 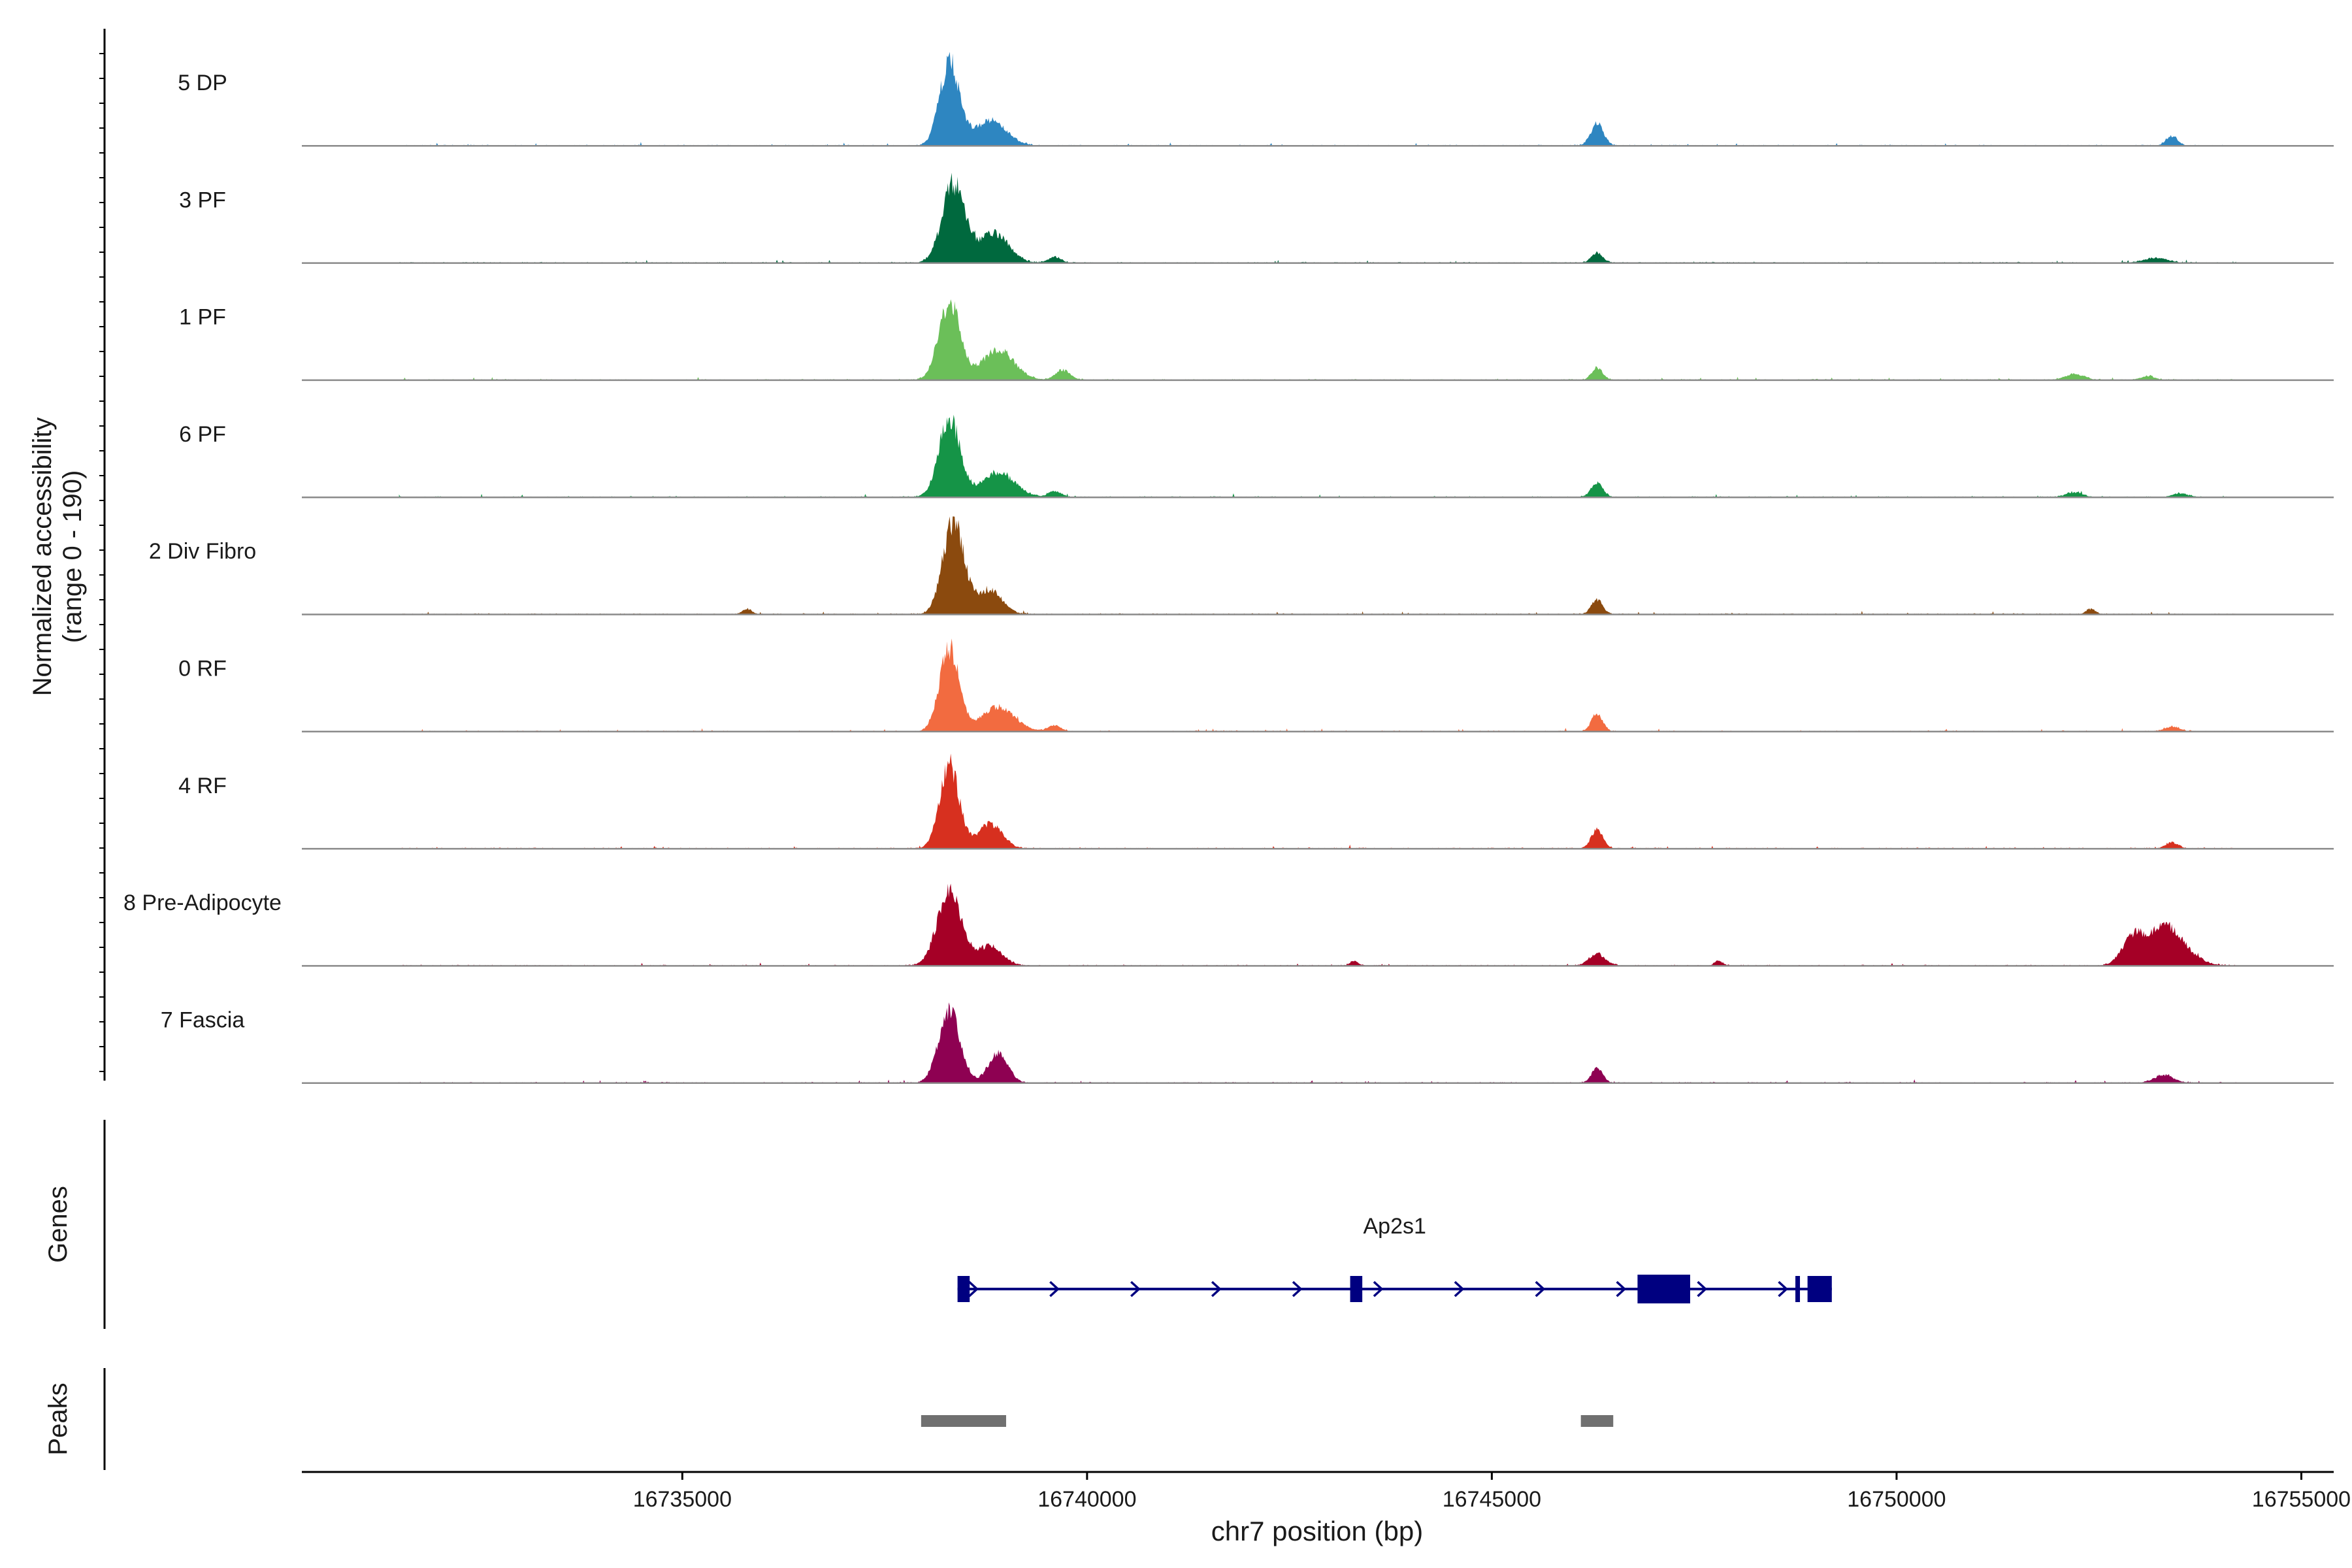 I want to click on genes-track: Ap2s1, so click(x=1394, y=1258).